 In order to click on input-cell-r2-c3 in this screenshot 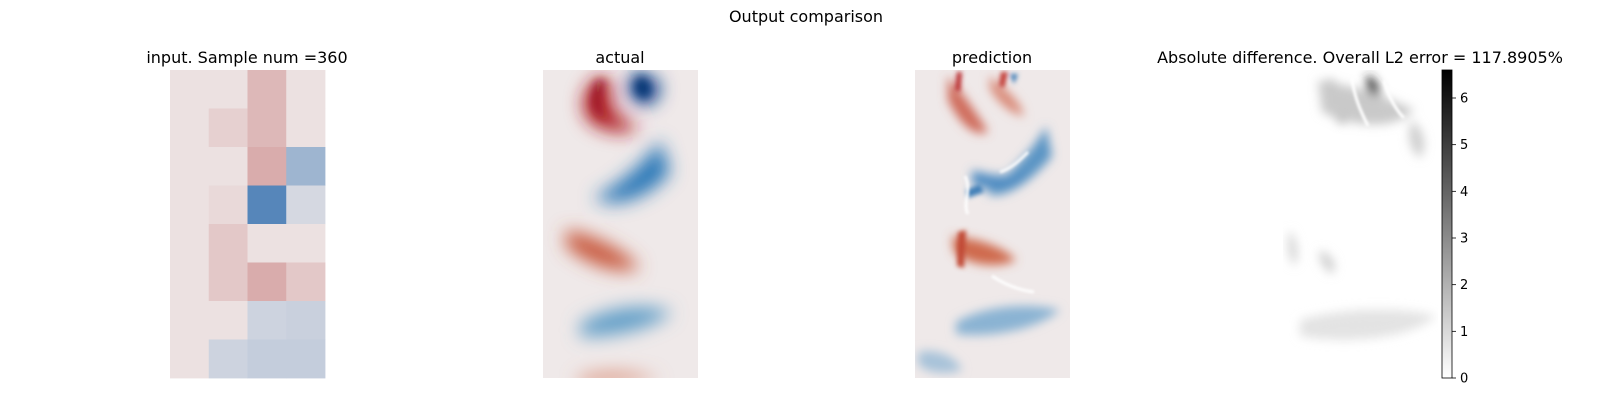, I will do `click(306, 166)`.